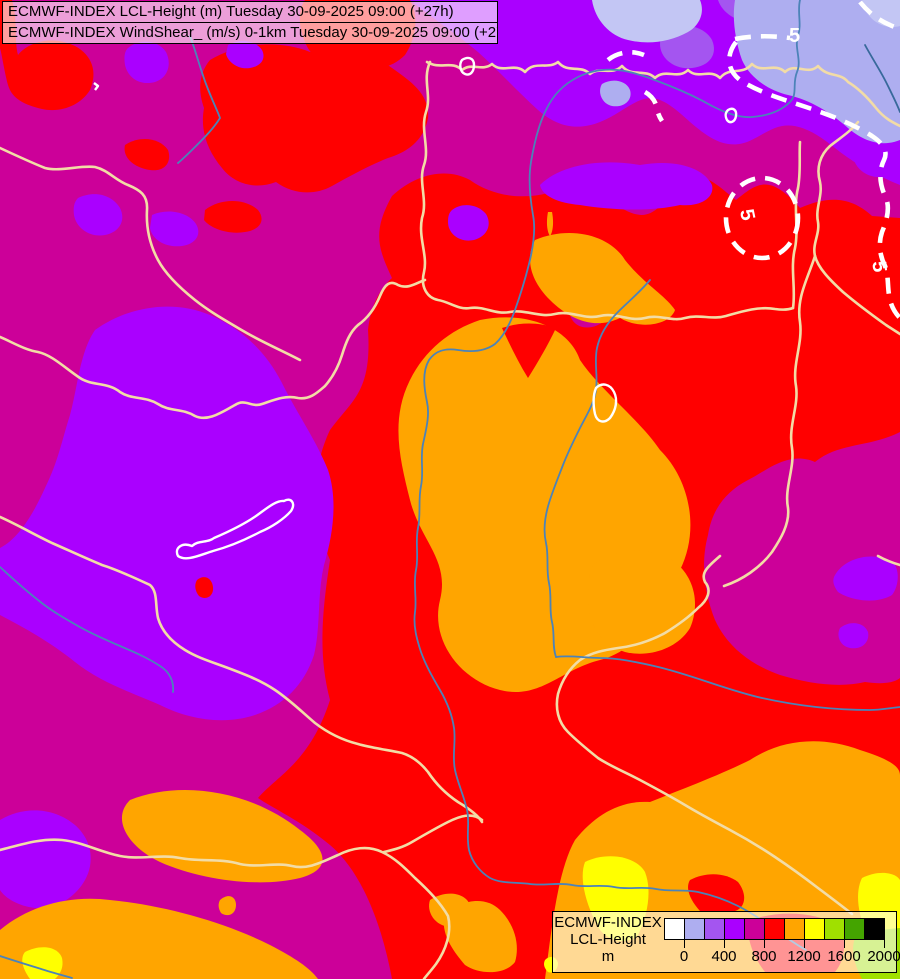  I want to click on legend-title-model: ECMWF-INDEX, so click(608, 922).